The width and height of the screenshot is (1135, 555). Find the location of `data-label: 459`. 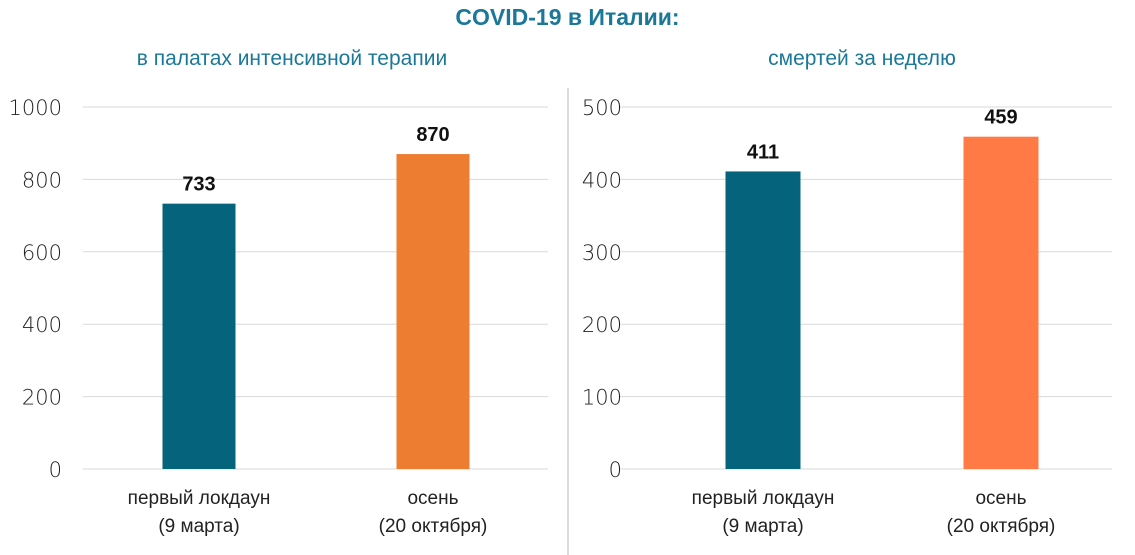

data-label: 459 is located at coordinates (1000, 118).